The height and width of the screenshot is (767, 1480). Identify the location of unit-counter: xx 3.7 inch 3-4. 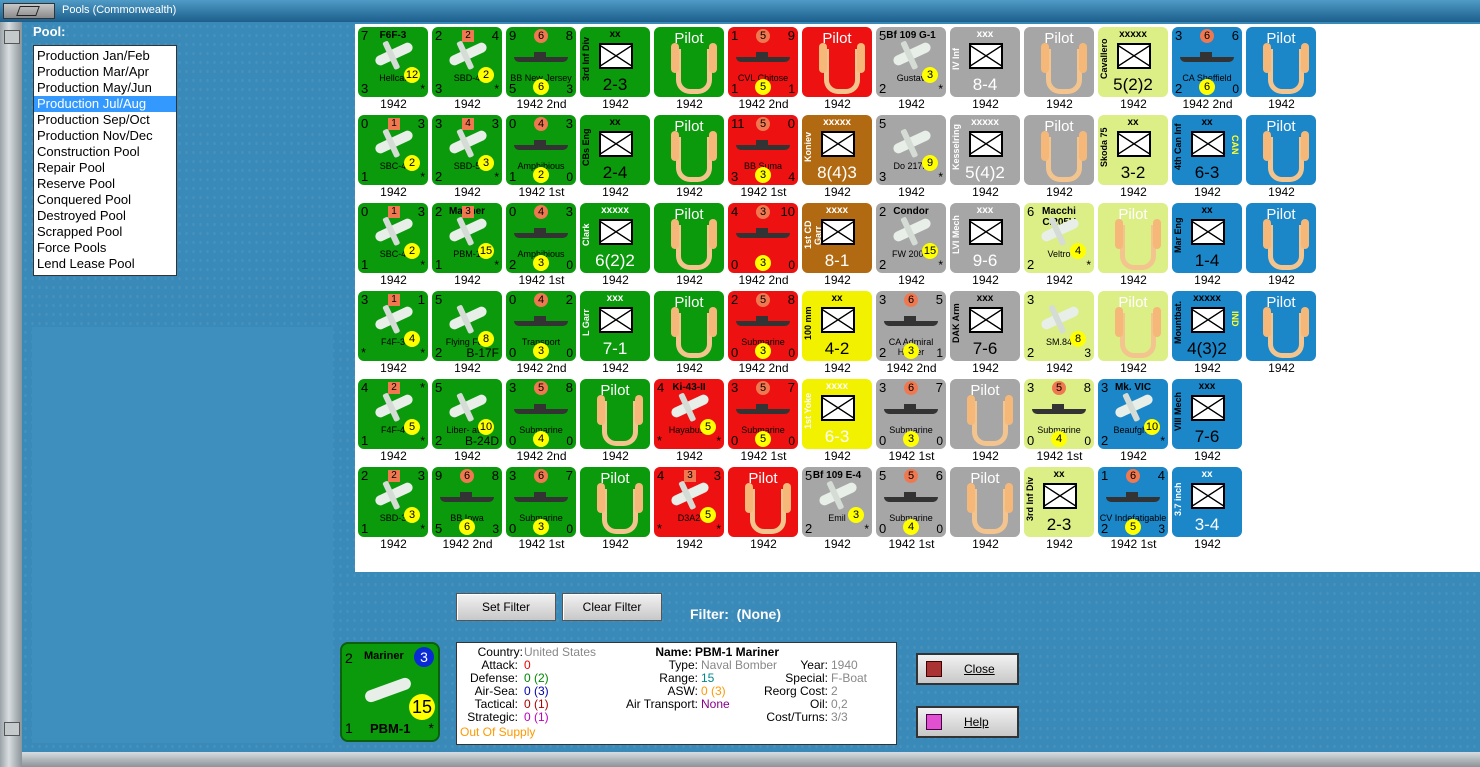
(1207, 502).